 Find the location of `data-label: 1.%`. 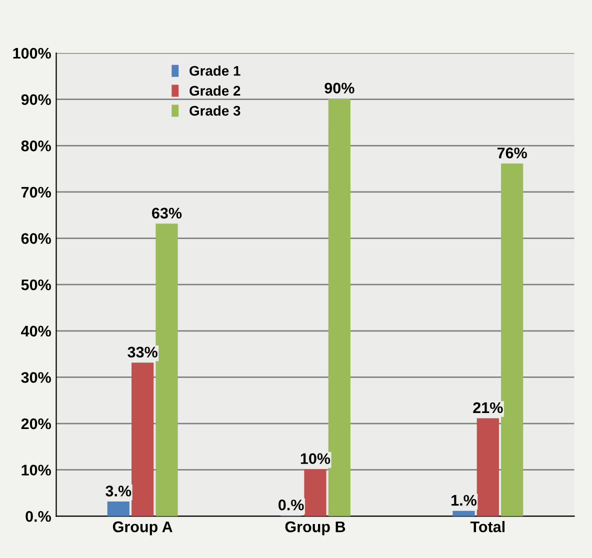

data-label: 1.% is located at coordinates (464, 500).